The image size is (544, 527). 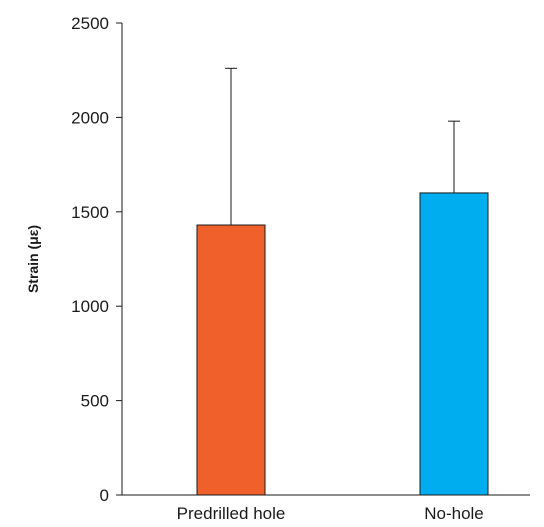 What do you see at coordinates (90, 117) in the screenshot?
I see `y-tick-label: 2000` at bounding box center [90, 117].